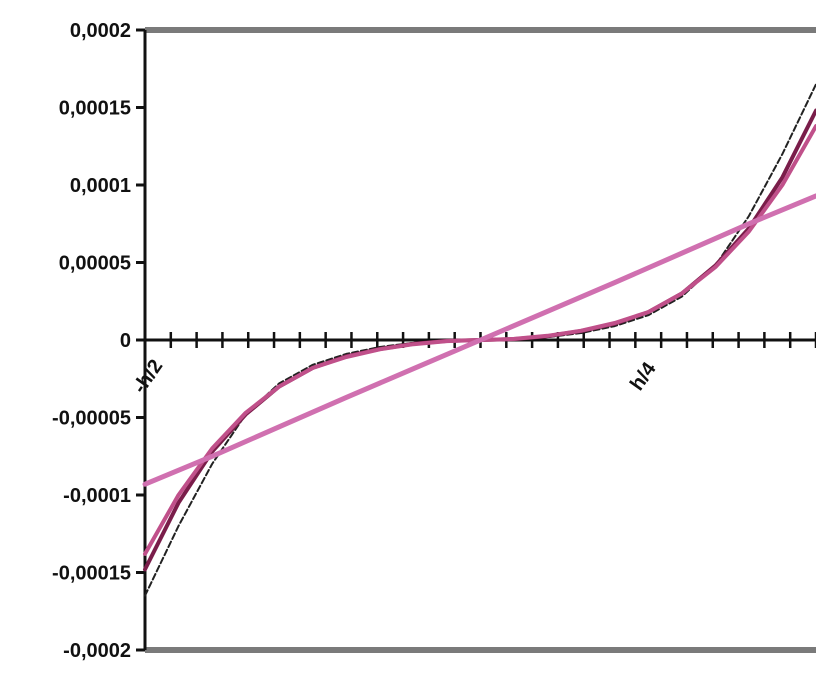 The width and height of the screenshot is (816, 678). Describe the element at coordinates (100, 31) in the screenshot. I see `y-tick-label: 0,0002` at that location.